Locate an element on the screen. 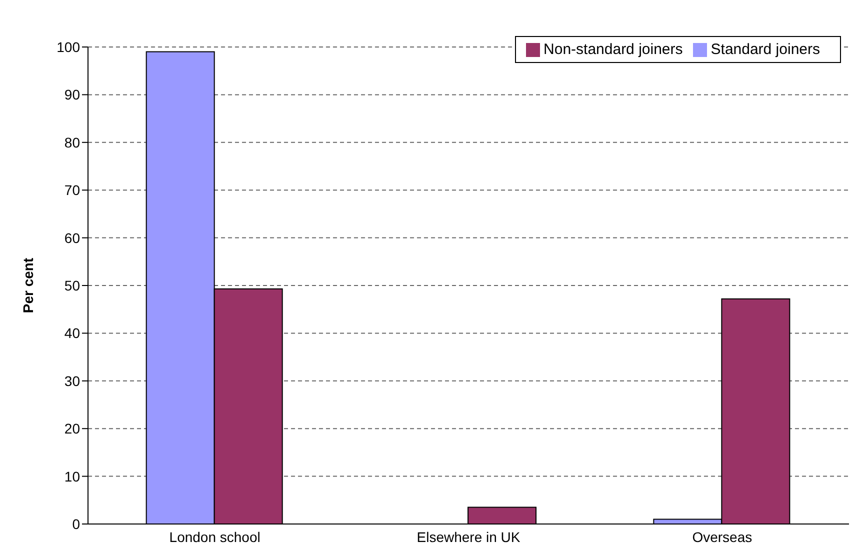  y-tick-label: 60 is located at coordinates (72, 238).